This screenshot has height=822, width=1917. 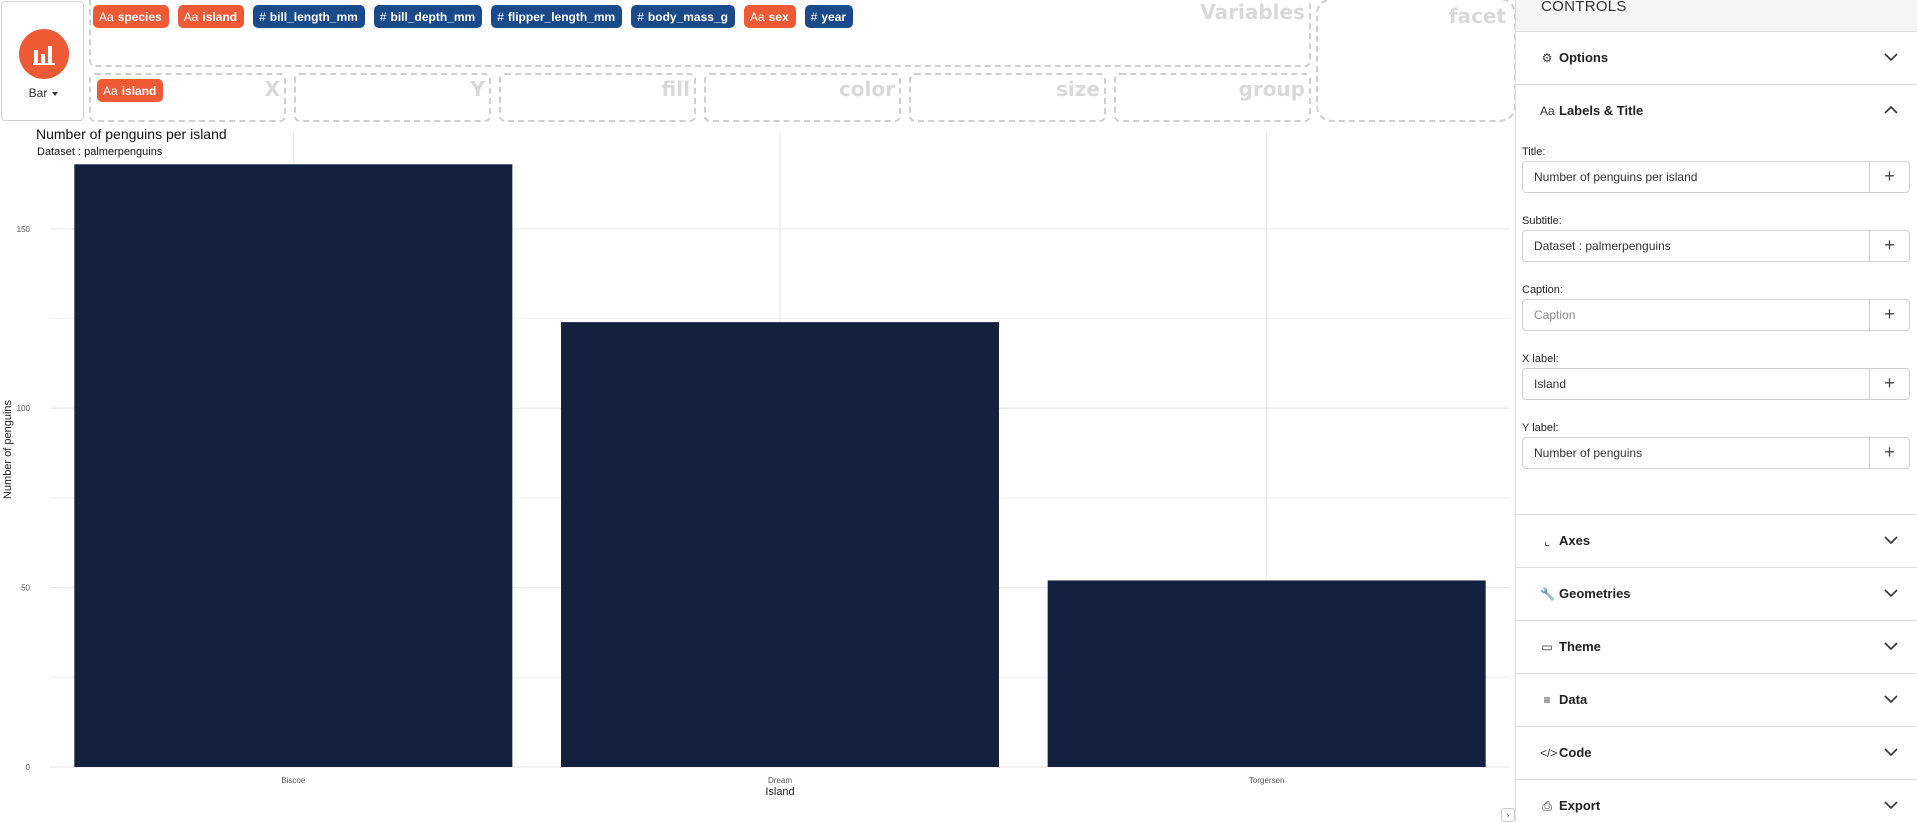 What do you see at coordinates (1547, 700) in the screenshot?
I see `sliders-icon: ≡` at bounding box center [1547, 700].